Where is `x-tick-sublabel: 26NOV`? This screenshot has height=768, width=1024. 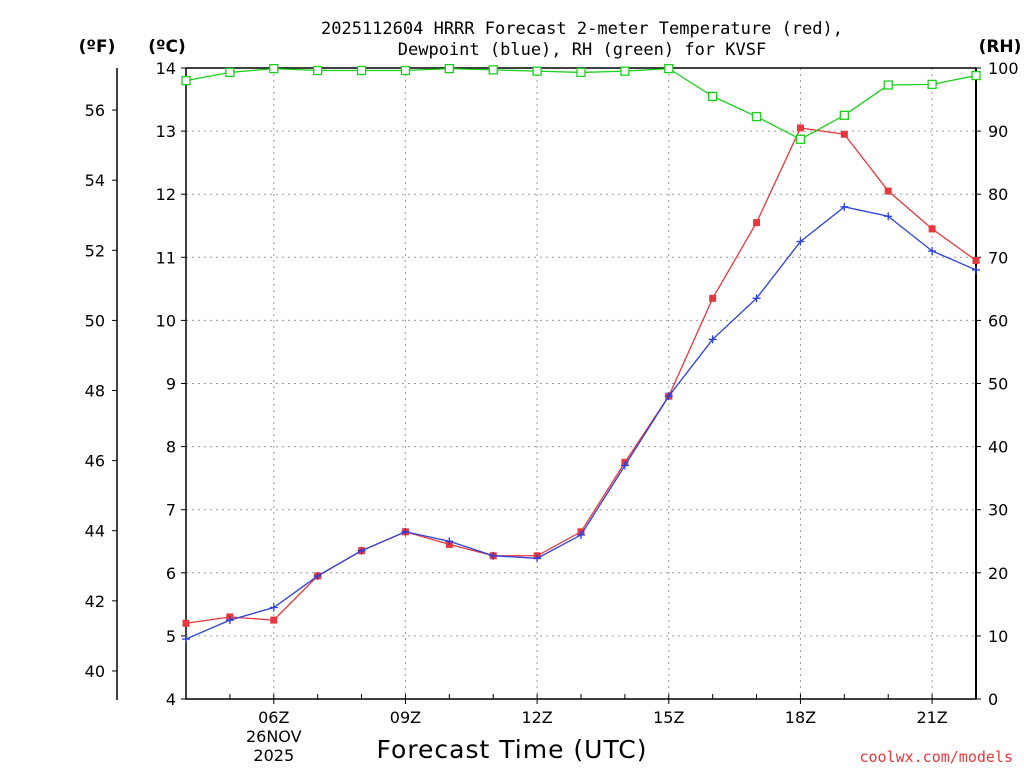 x-tick-sublabel: 26NOV is located at coordinates (274, 736).